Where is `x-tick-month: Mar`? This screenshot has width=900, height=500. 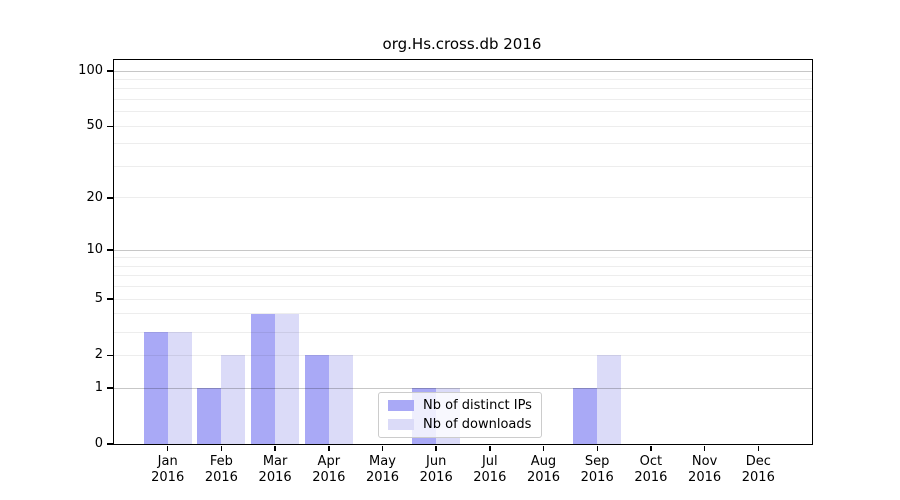
x-tick-month: Mar is located at coordinates (275, 461).